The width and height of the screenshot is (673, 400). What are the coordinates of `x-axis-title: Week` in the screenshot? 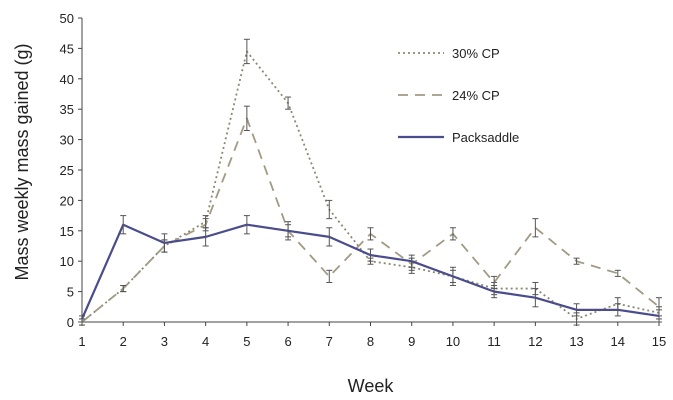 It's located at (371, 386).